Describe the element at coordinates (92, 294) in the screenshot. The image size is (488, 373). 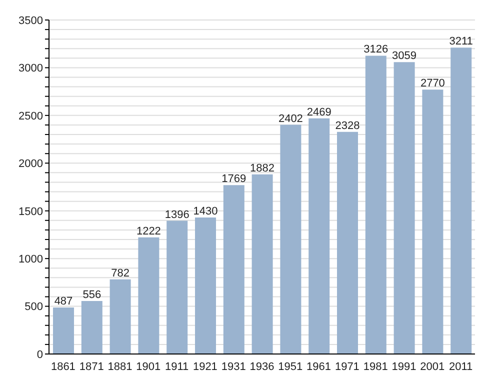
I see `data-label: 556` at that location.